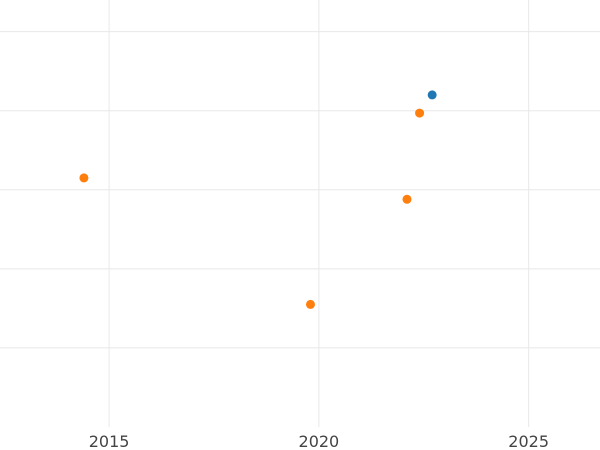 This screenshot has width=600, height=450. Describe the element at coordinates (109, 441) in the screenshot. I see `x-tick-label: 2015` at that location.